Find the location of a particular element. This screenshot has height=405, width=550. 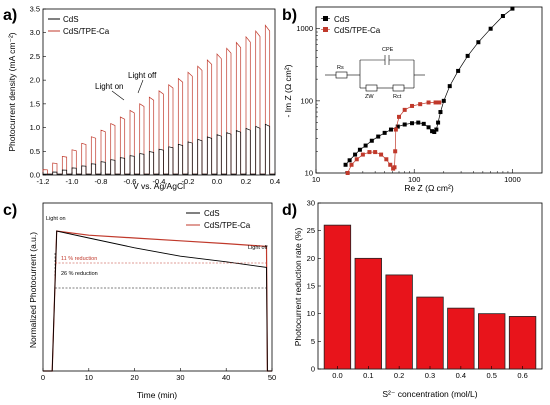

panel-d-ytick-label: 25 is located at coordinates (311, 230).